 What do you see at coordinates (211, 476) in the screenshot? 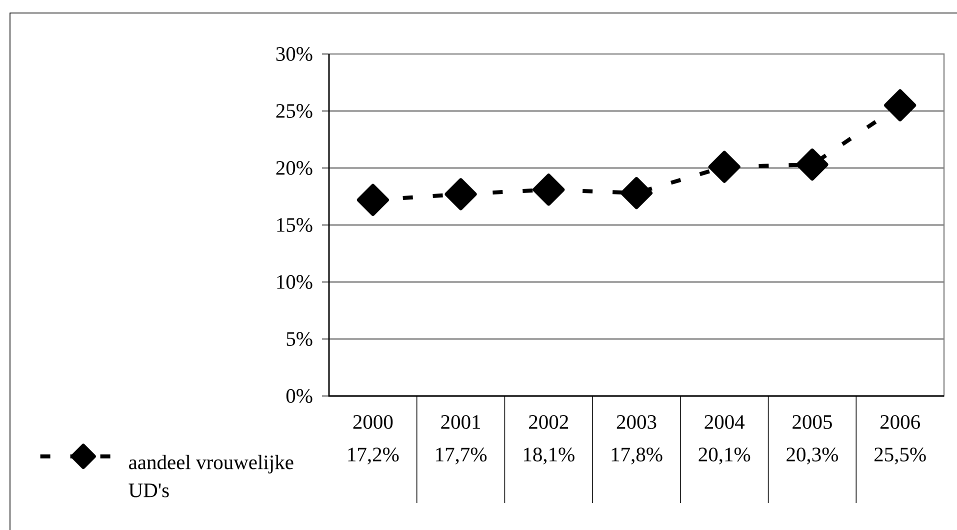
I see `legend-label: aandeel vrouwelijke UD's` at bounding box center [211, 476].